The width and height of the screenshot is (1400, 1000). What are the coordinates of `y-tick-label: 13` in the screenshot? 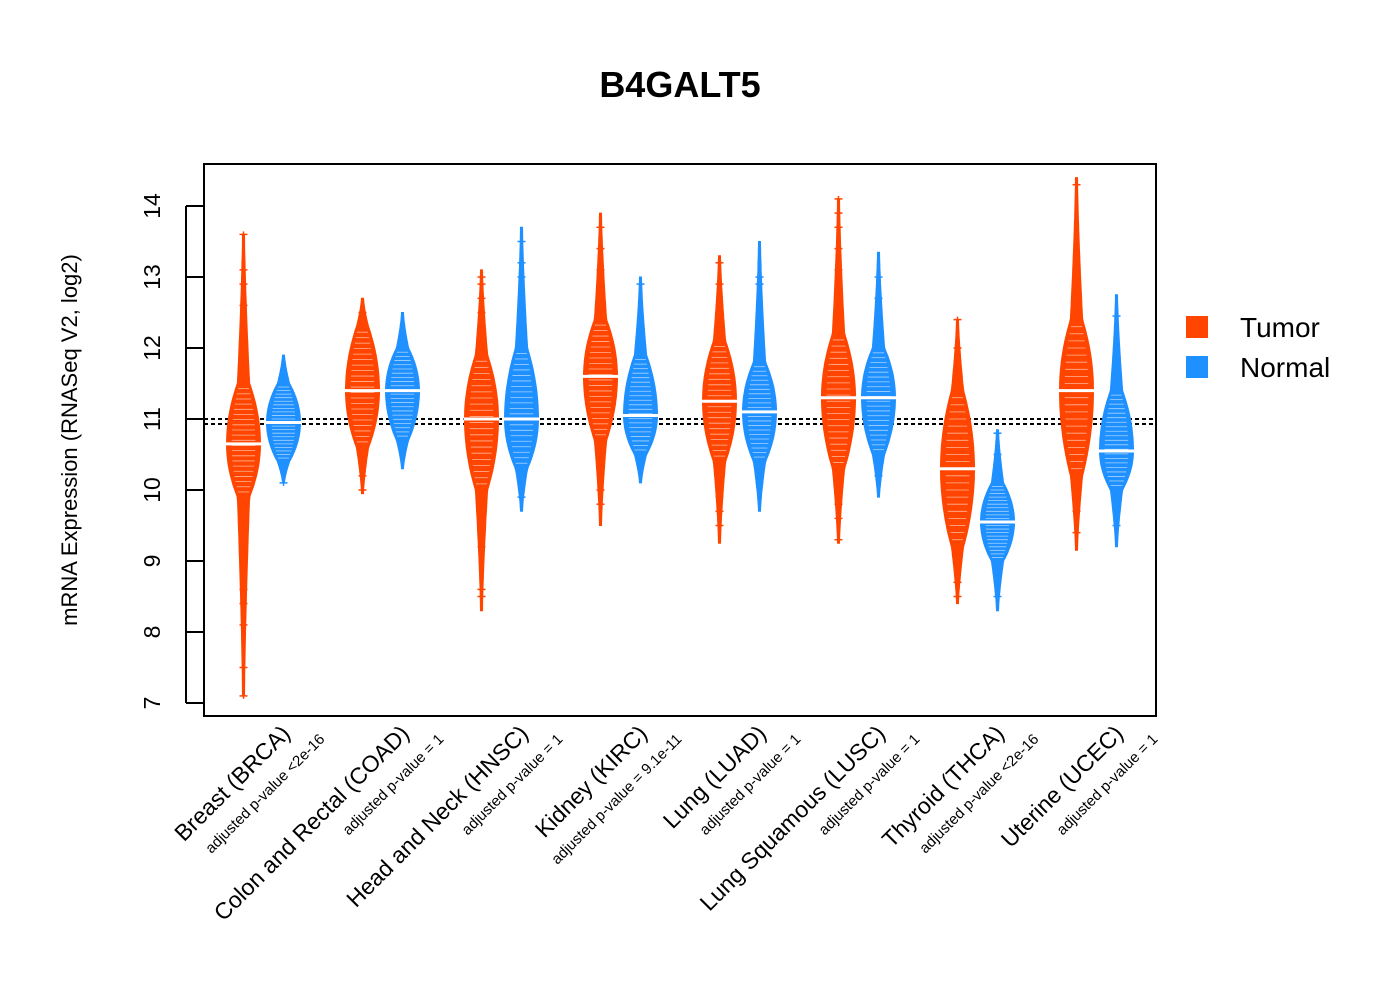 It's located at (152, 277).